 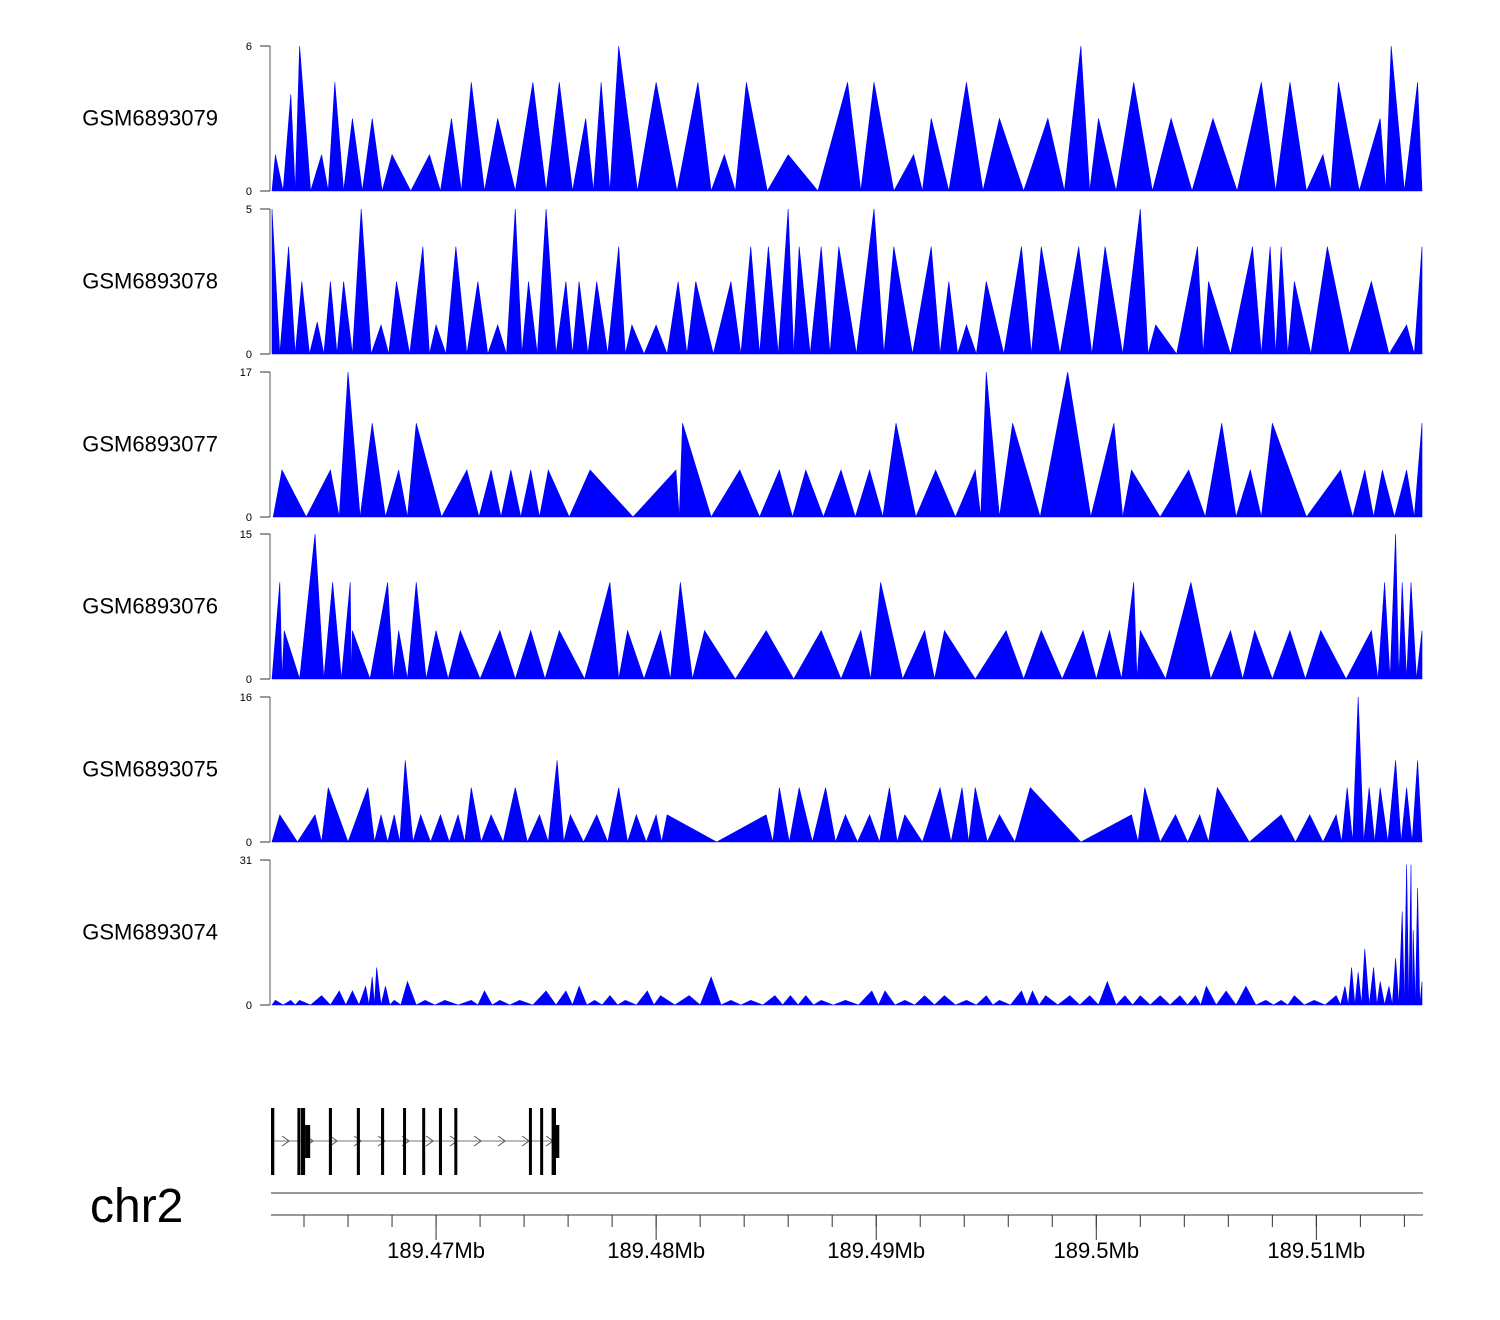 What do you see at coordinates (415, 1141) in the screenshot?
I see `gene-model-track` at bounding box center [415, 1141].